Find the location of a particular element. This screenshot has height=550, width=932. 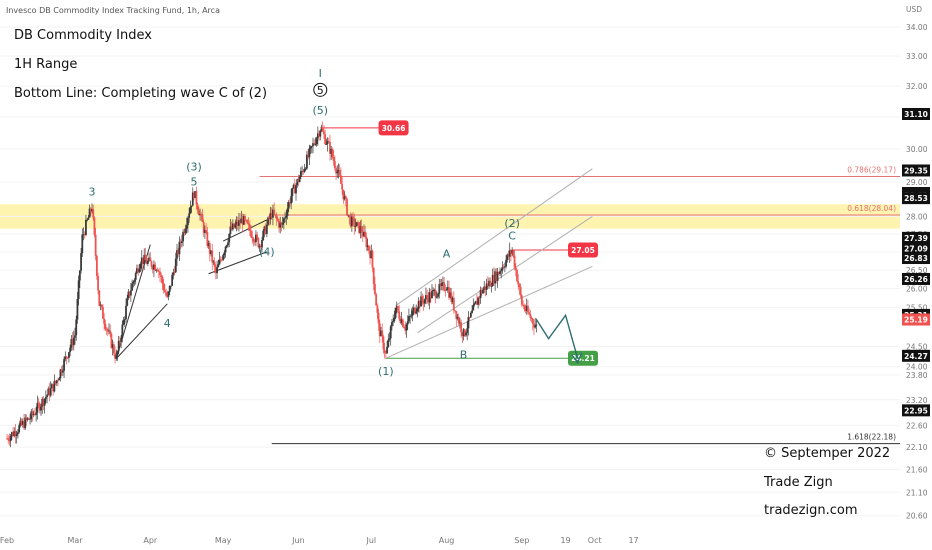

x-tick-label: 17 is located at coordinates (633, 540).